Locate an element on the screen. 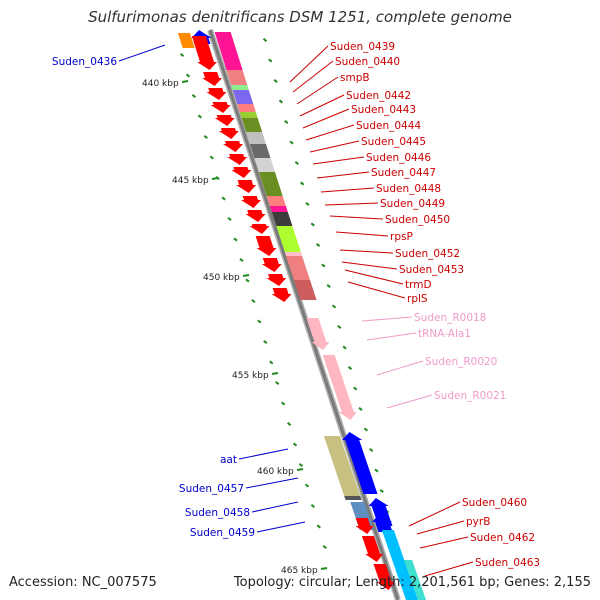 This screenshot has width=600, height=600. gene-label-reverse: Suden_0445 is located at coordinates (393, 142).